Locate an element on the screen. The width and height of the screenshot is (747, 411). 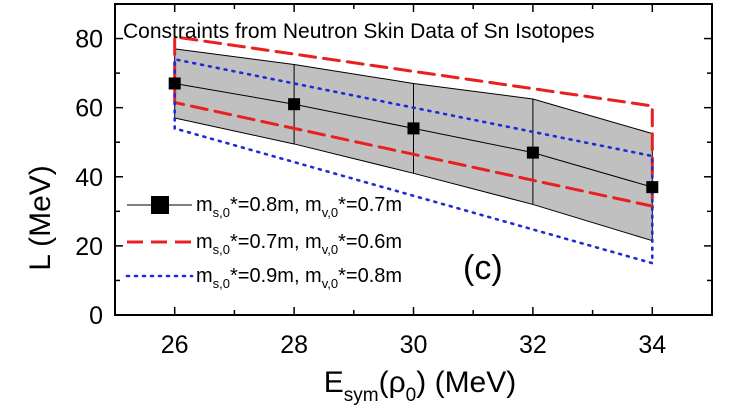
legend-marker-sample is located at coordinates (160, 205).